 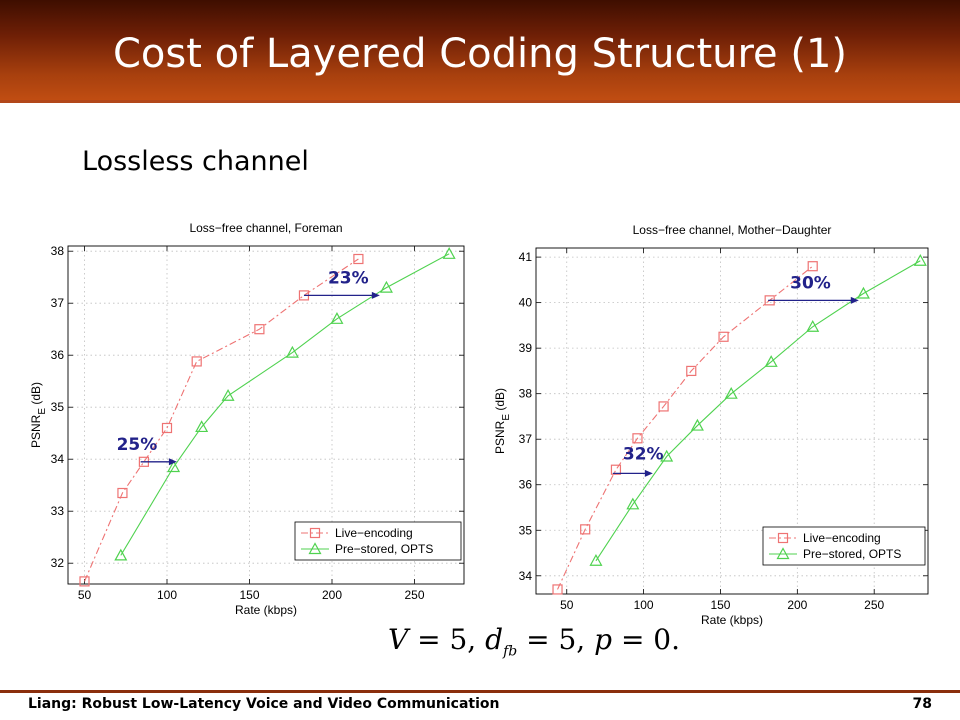 What do you see at coordinates (480, 54) in the screenshot?
I see `slide-title: Cost of Layered Coding Structure (1)` at bounding box center [480, 54].